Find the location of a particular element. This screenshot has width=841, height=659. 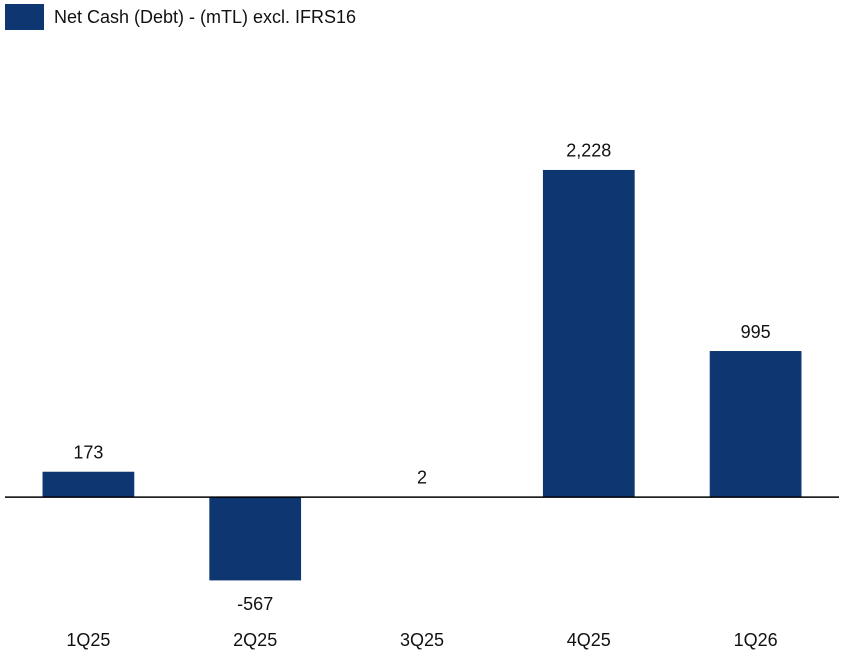

data-label: -567 is located at coordinates (255, 604).